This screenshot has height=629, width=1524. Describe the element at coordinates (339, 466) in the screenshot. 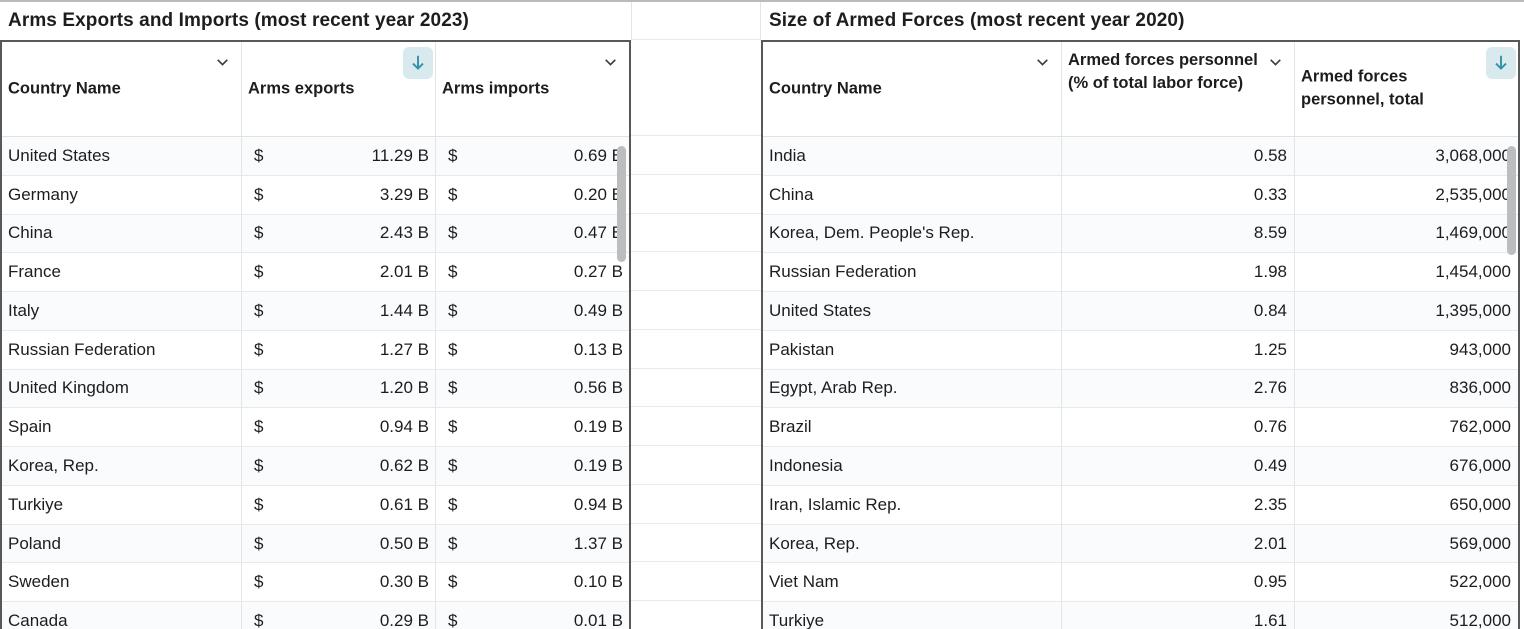

I see `table-cell: $0.62 B` at that location.